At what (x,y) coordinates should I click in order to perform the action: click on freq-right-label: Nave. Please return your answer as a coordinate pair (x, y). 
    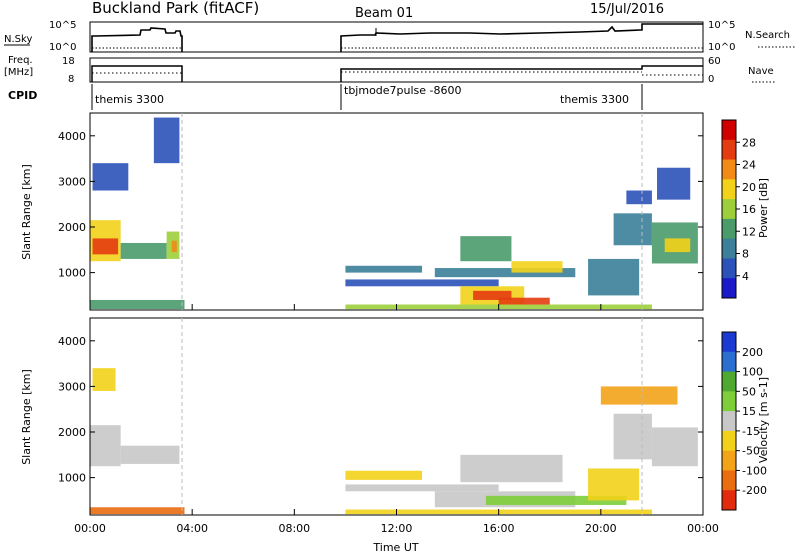
    Looking at the image, I should click on (761, 71).